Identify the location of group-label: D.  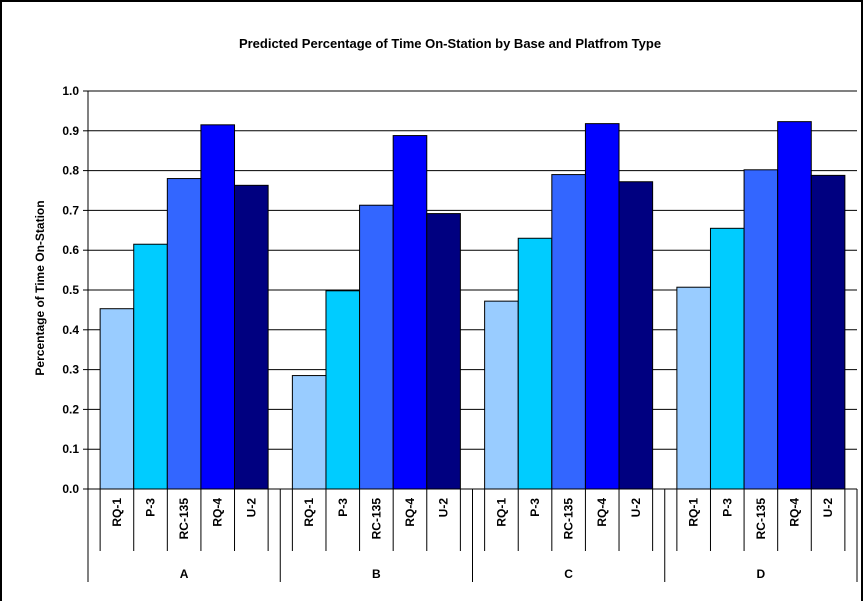
(761, 574).